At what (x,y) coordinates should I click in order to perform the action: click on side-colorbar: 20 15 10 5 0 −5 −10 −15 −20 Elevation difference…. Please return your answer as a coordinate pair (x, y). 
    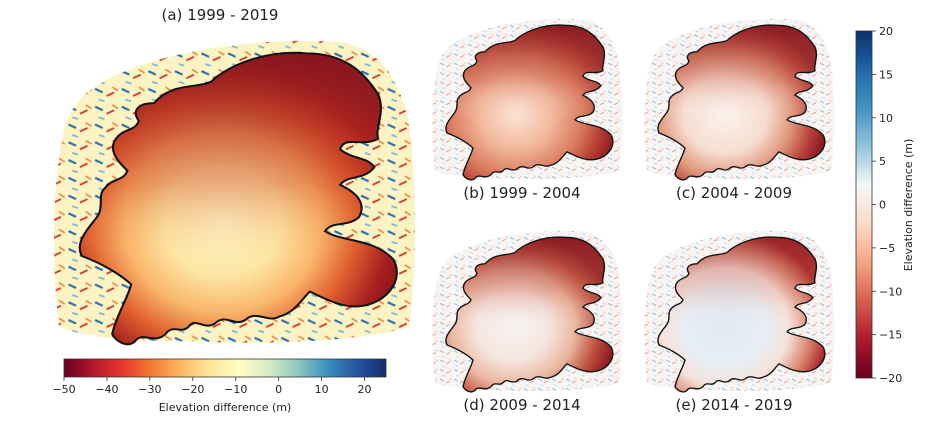
    Looking at the image, I should click on (885, 205).